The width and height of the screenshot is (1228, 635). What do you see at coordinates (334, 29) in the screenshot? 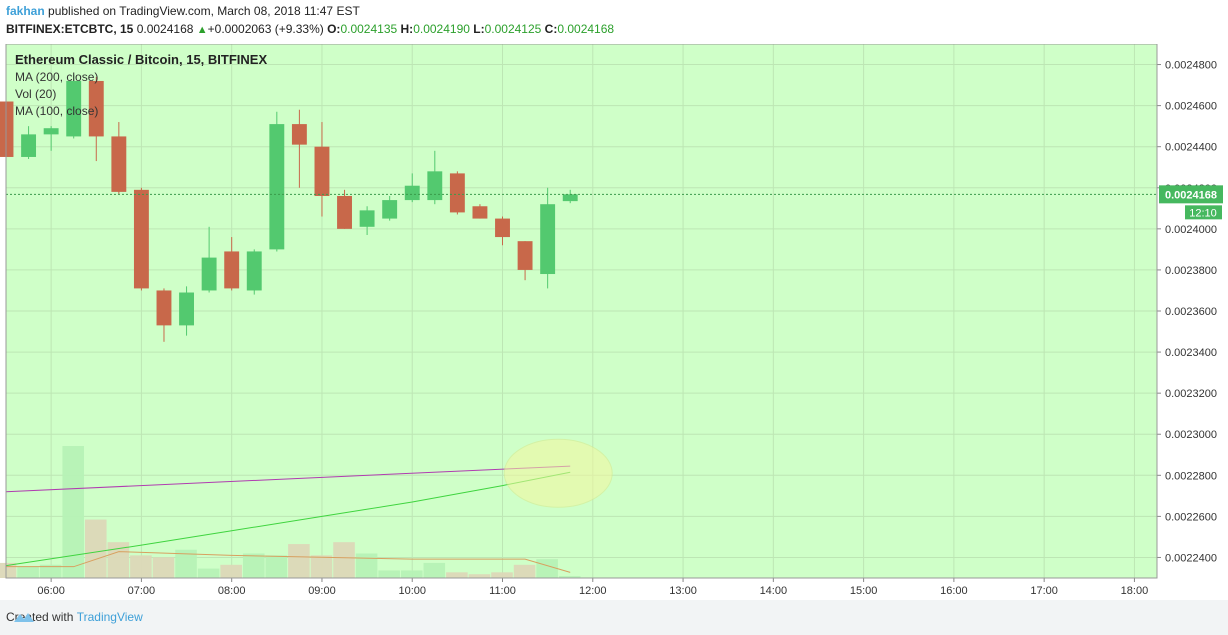
I see `open-label: O:` at bounding box center [334, 29].